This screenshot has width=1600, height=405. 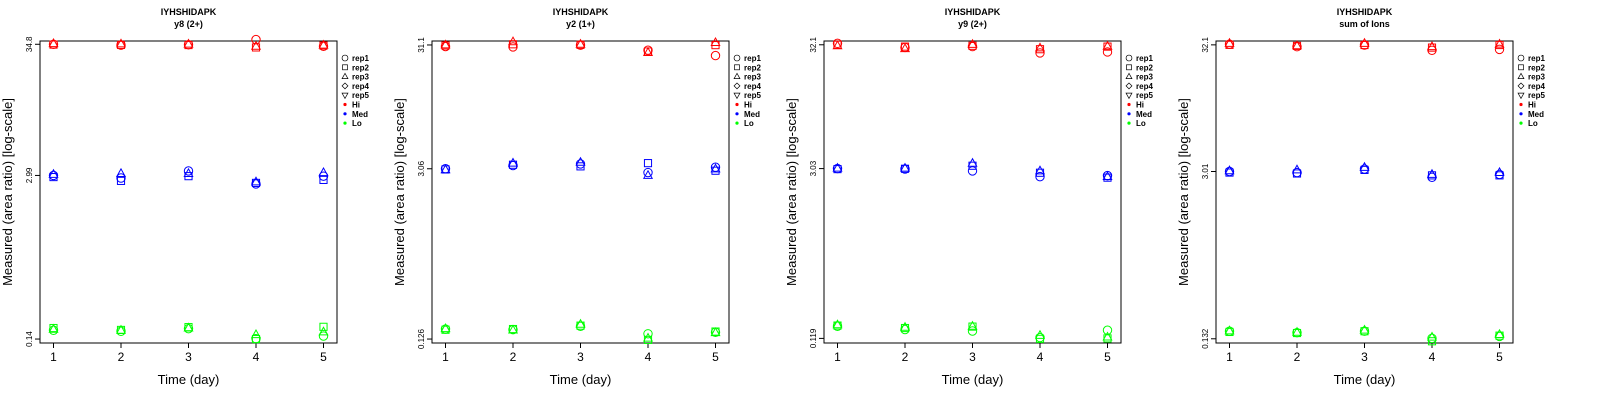 What do you see at coordinates (1144, 114) in the screenshot?
I see `legend-label: Med` at bounding box center [1144, 114].